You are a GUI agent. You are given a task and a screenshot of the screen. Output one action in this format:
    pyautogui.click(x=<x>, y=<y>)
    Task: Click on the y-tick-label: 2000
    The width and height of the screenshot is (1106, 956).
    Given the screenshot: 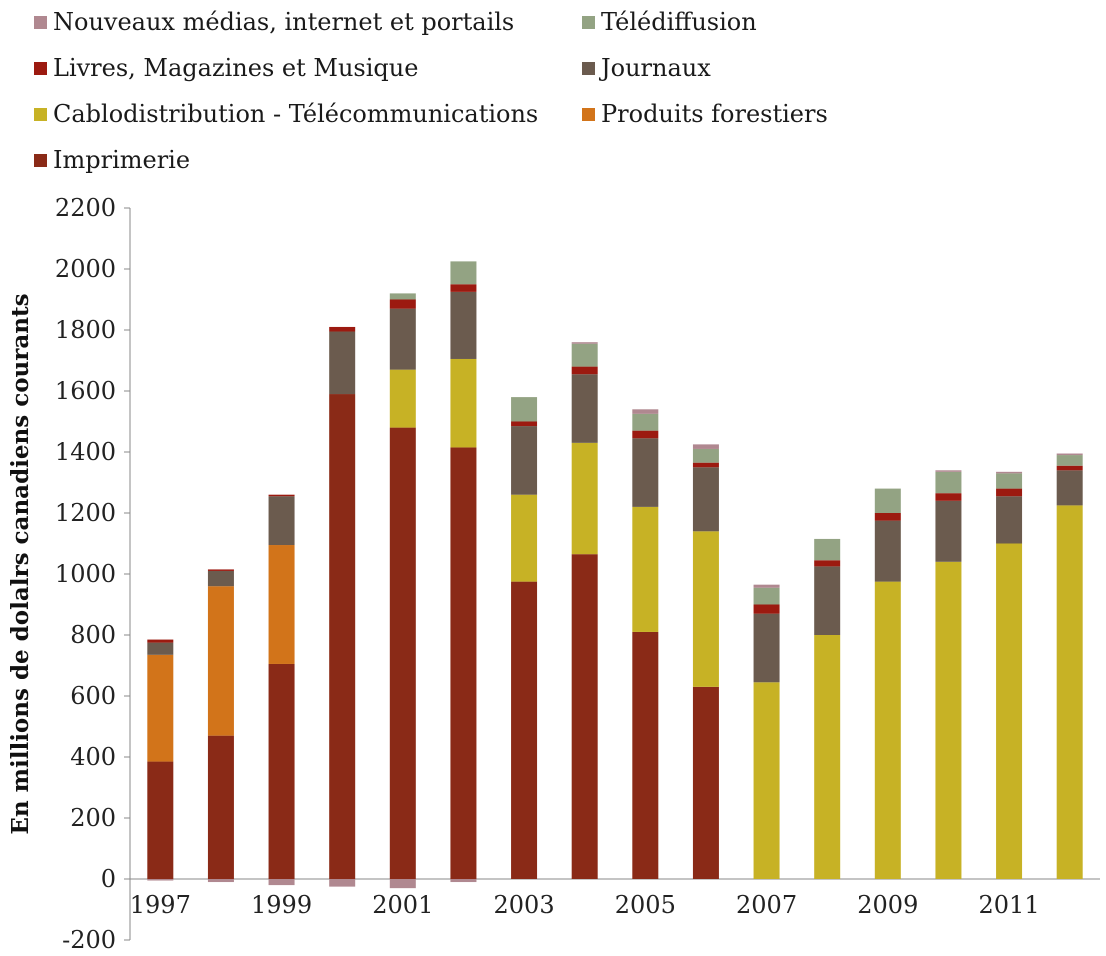 What is the action you would take?
    pyautogui.click(x=85, y=269)
    